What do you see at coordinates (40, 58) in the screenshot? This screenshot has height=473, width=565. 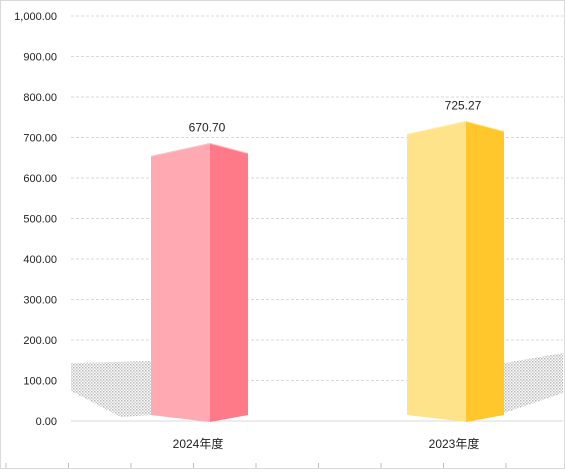 I see `y-tick-label: 900.00` at bounding box center [40, 58].